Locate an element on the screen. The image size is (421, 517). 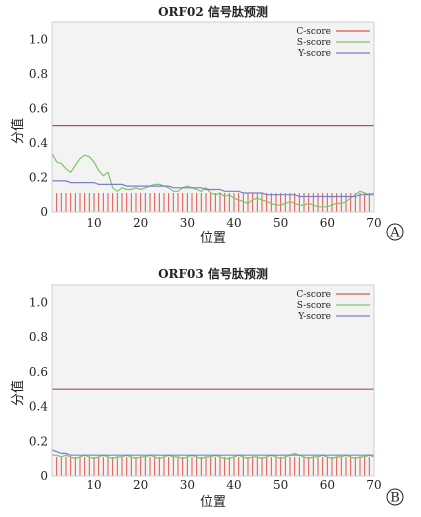
panel-label: B is located at coordinates (395, 498).